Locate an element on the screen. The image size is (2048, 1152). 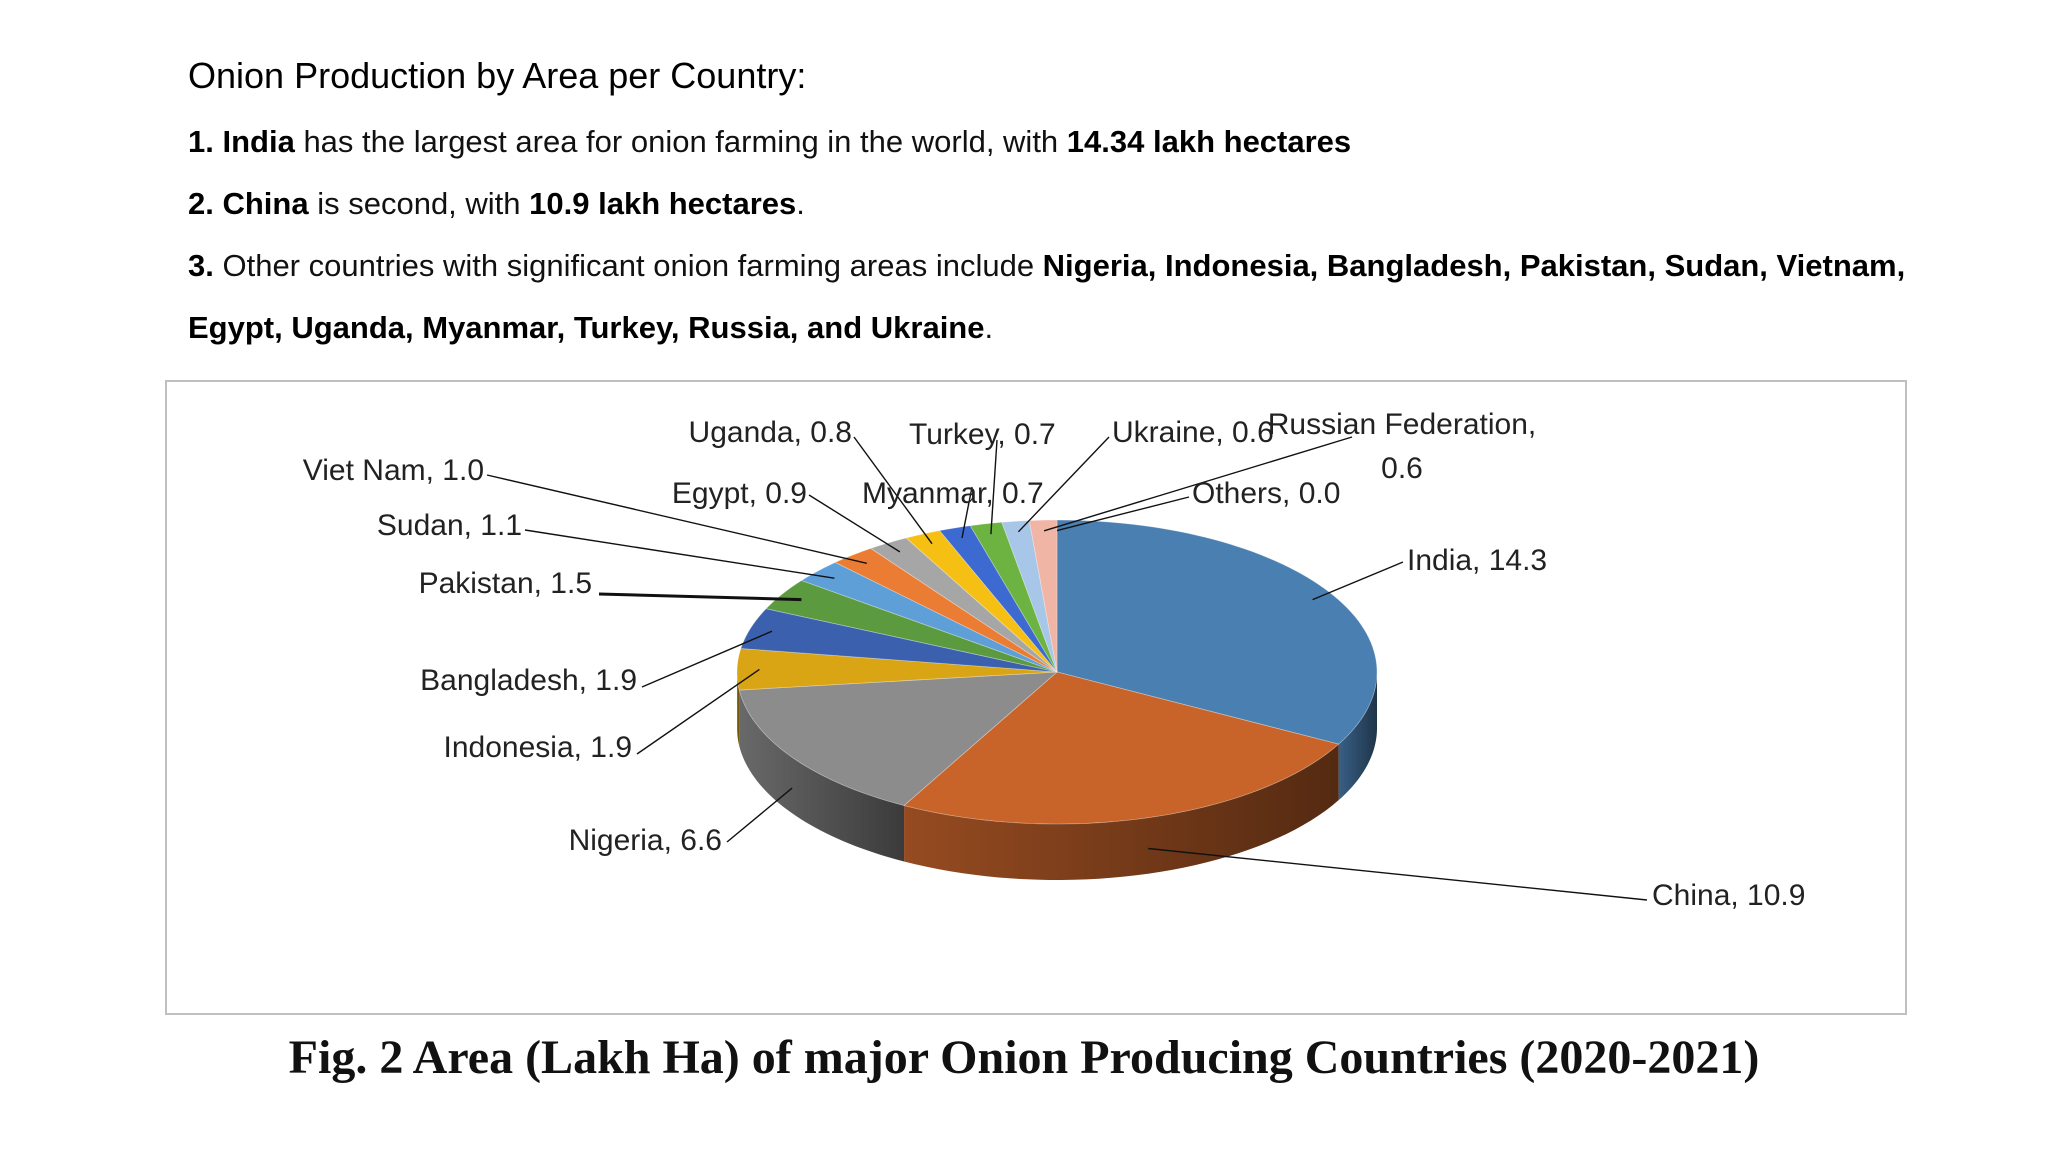
leader-line-uganda is located at coordinates (893, 490).